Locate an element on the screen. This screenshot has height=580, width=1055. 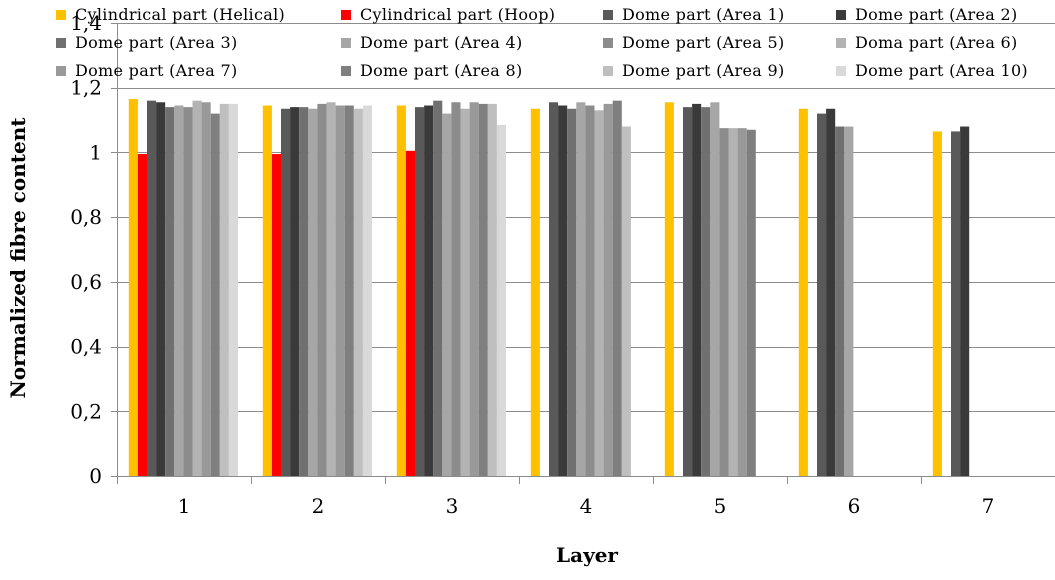
legend-label: Dome part (Area 4) is located at coordinates (441, 42).